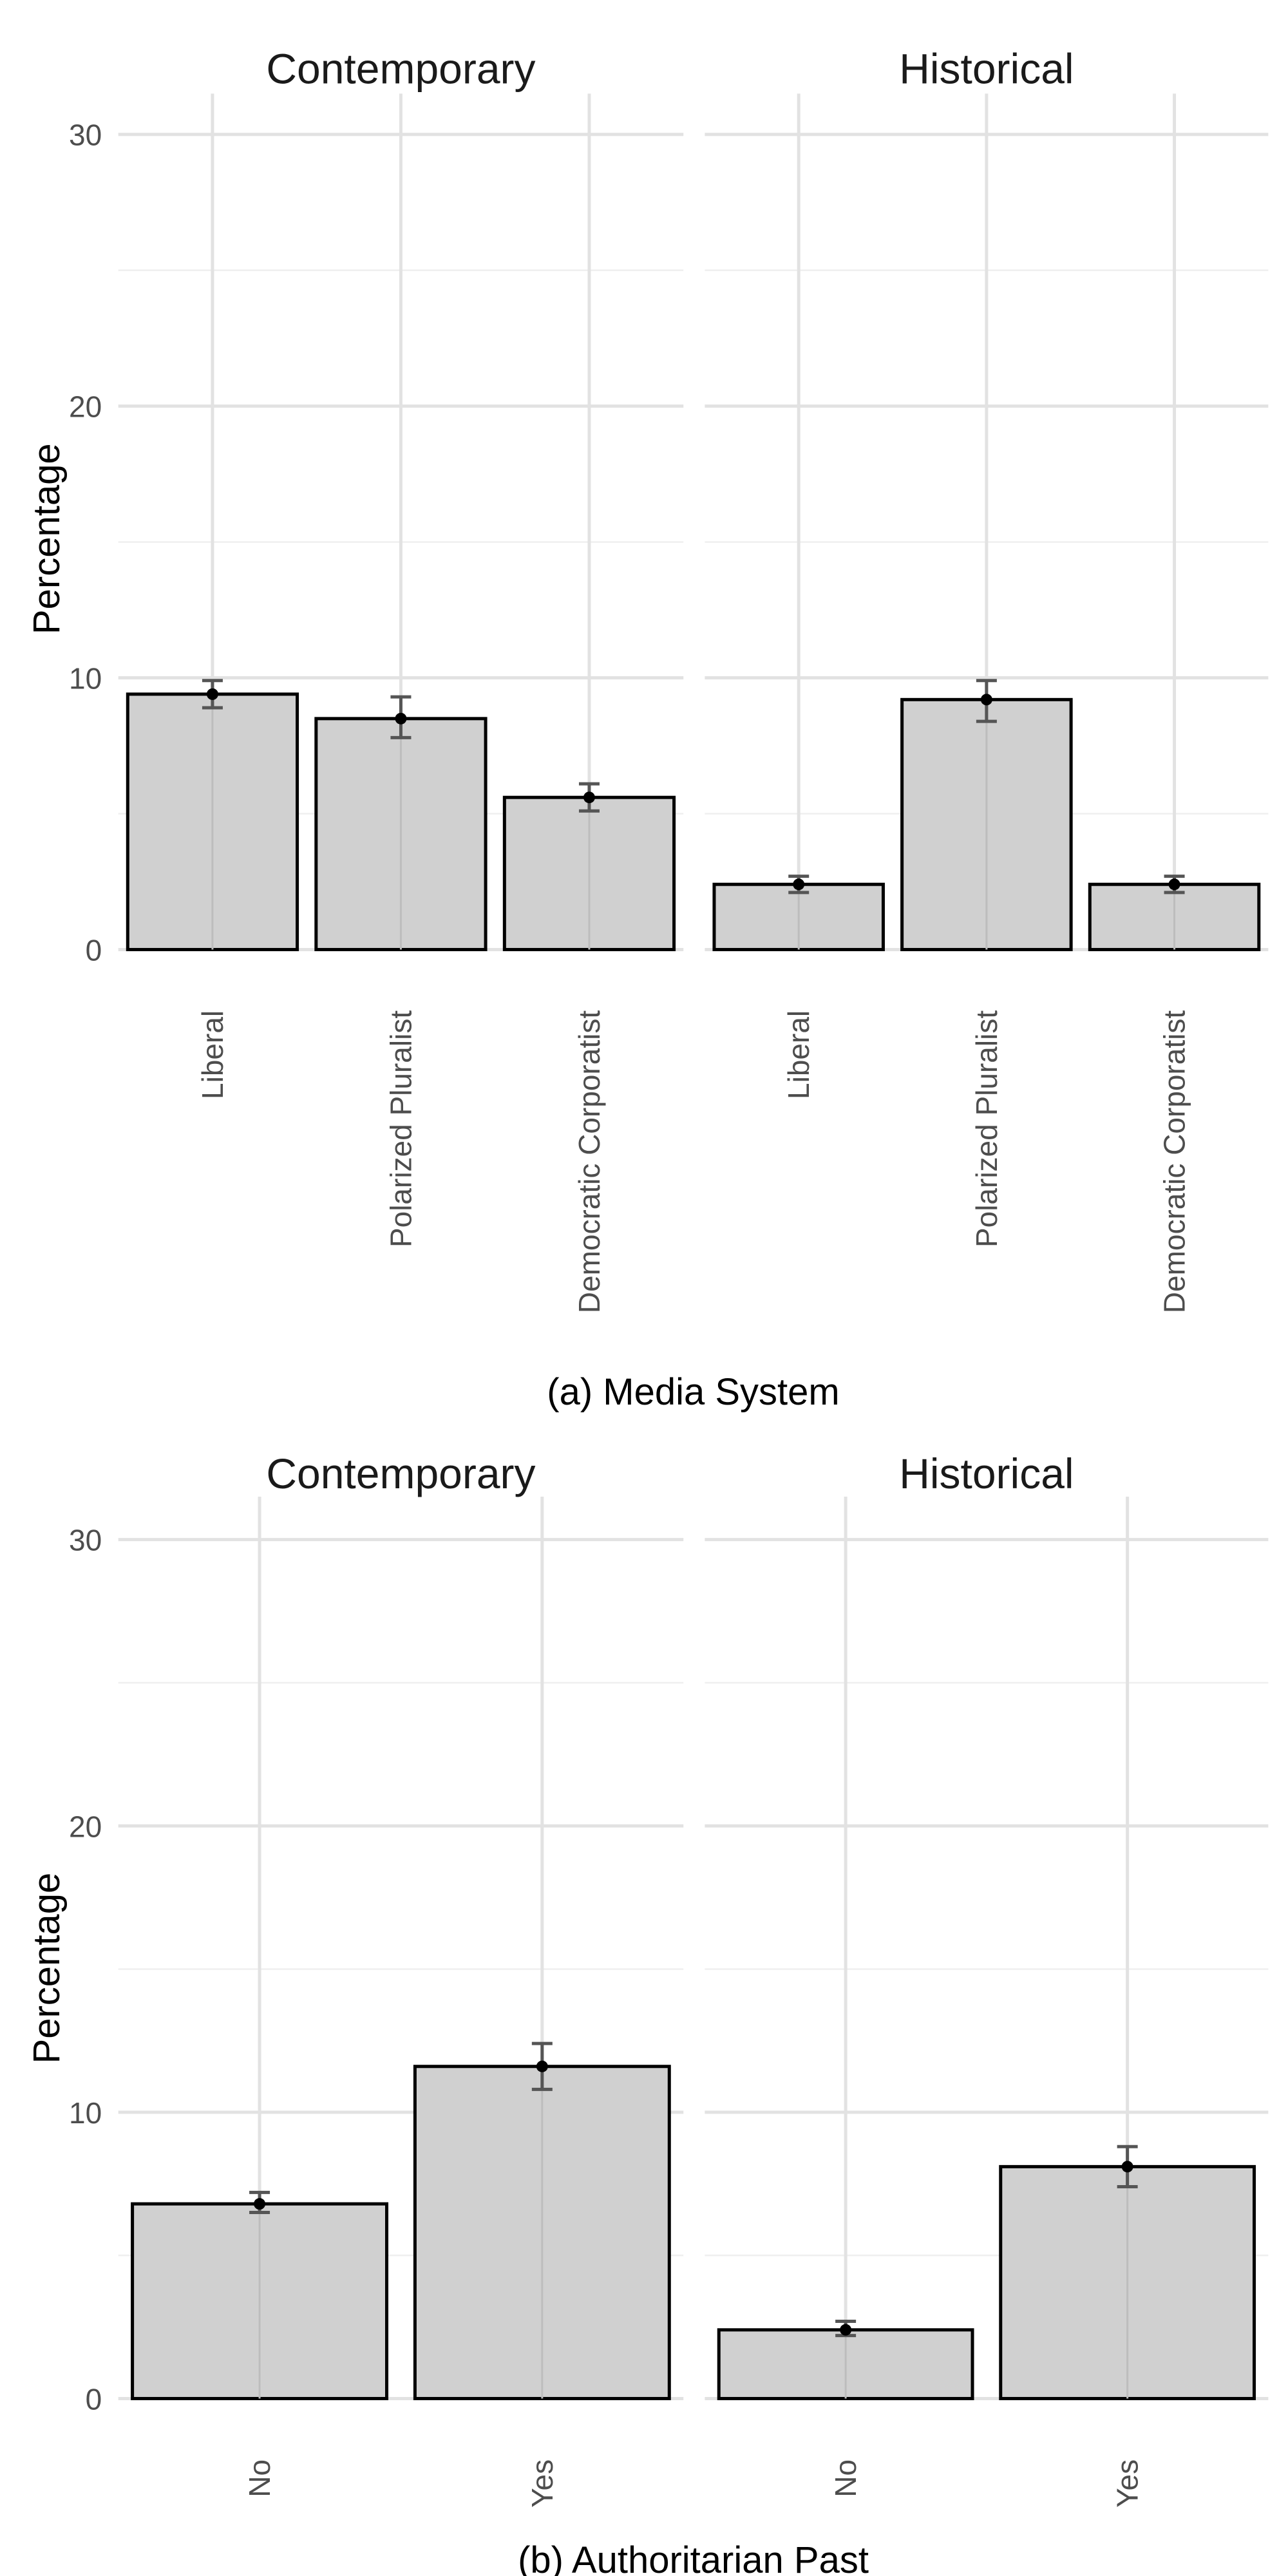 This screenshot has width=1288, height=2576. What do you see at coordinates (693, 1392) in the screenshot?
I see `chart-caption: (a) Media System` at bounding box center [693, 1392].